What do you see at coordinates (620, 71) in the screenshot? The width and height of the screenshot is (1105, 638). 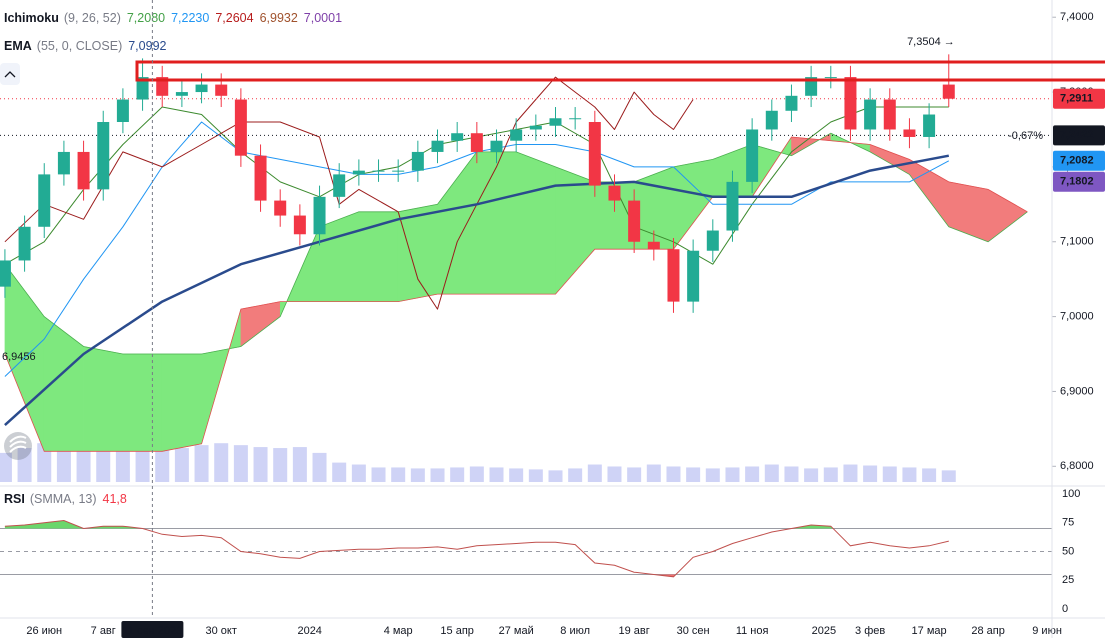 I see `drawn-rectangle` at bounding box center [620, 71].